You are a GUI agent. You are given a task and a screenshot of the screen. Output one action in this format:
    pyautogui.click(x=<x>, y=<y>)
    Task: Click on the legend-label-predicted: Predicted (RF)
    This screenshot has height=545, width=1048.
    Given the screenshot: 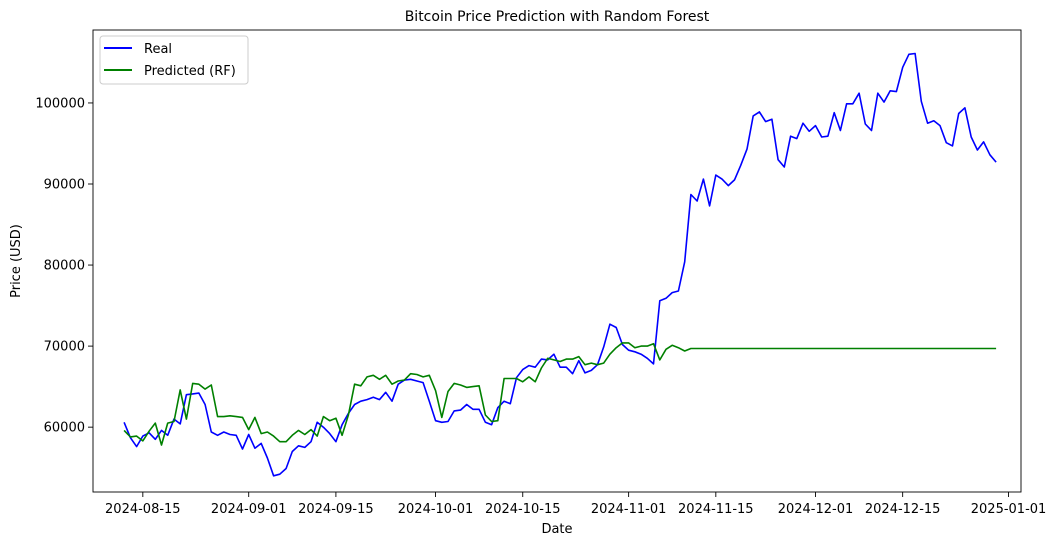 What is the action you would take?
    pyautogui.click(x=190, y=71)
    